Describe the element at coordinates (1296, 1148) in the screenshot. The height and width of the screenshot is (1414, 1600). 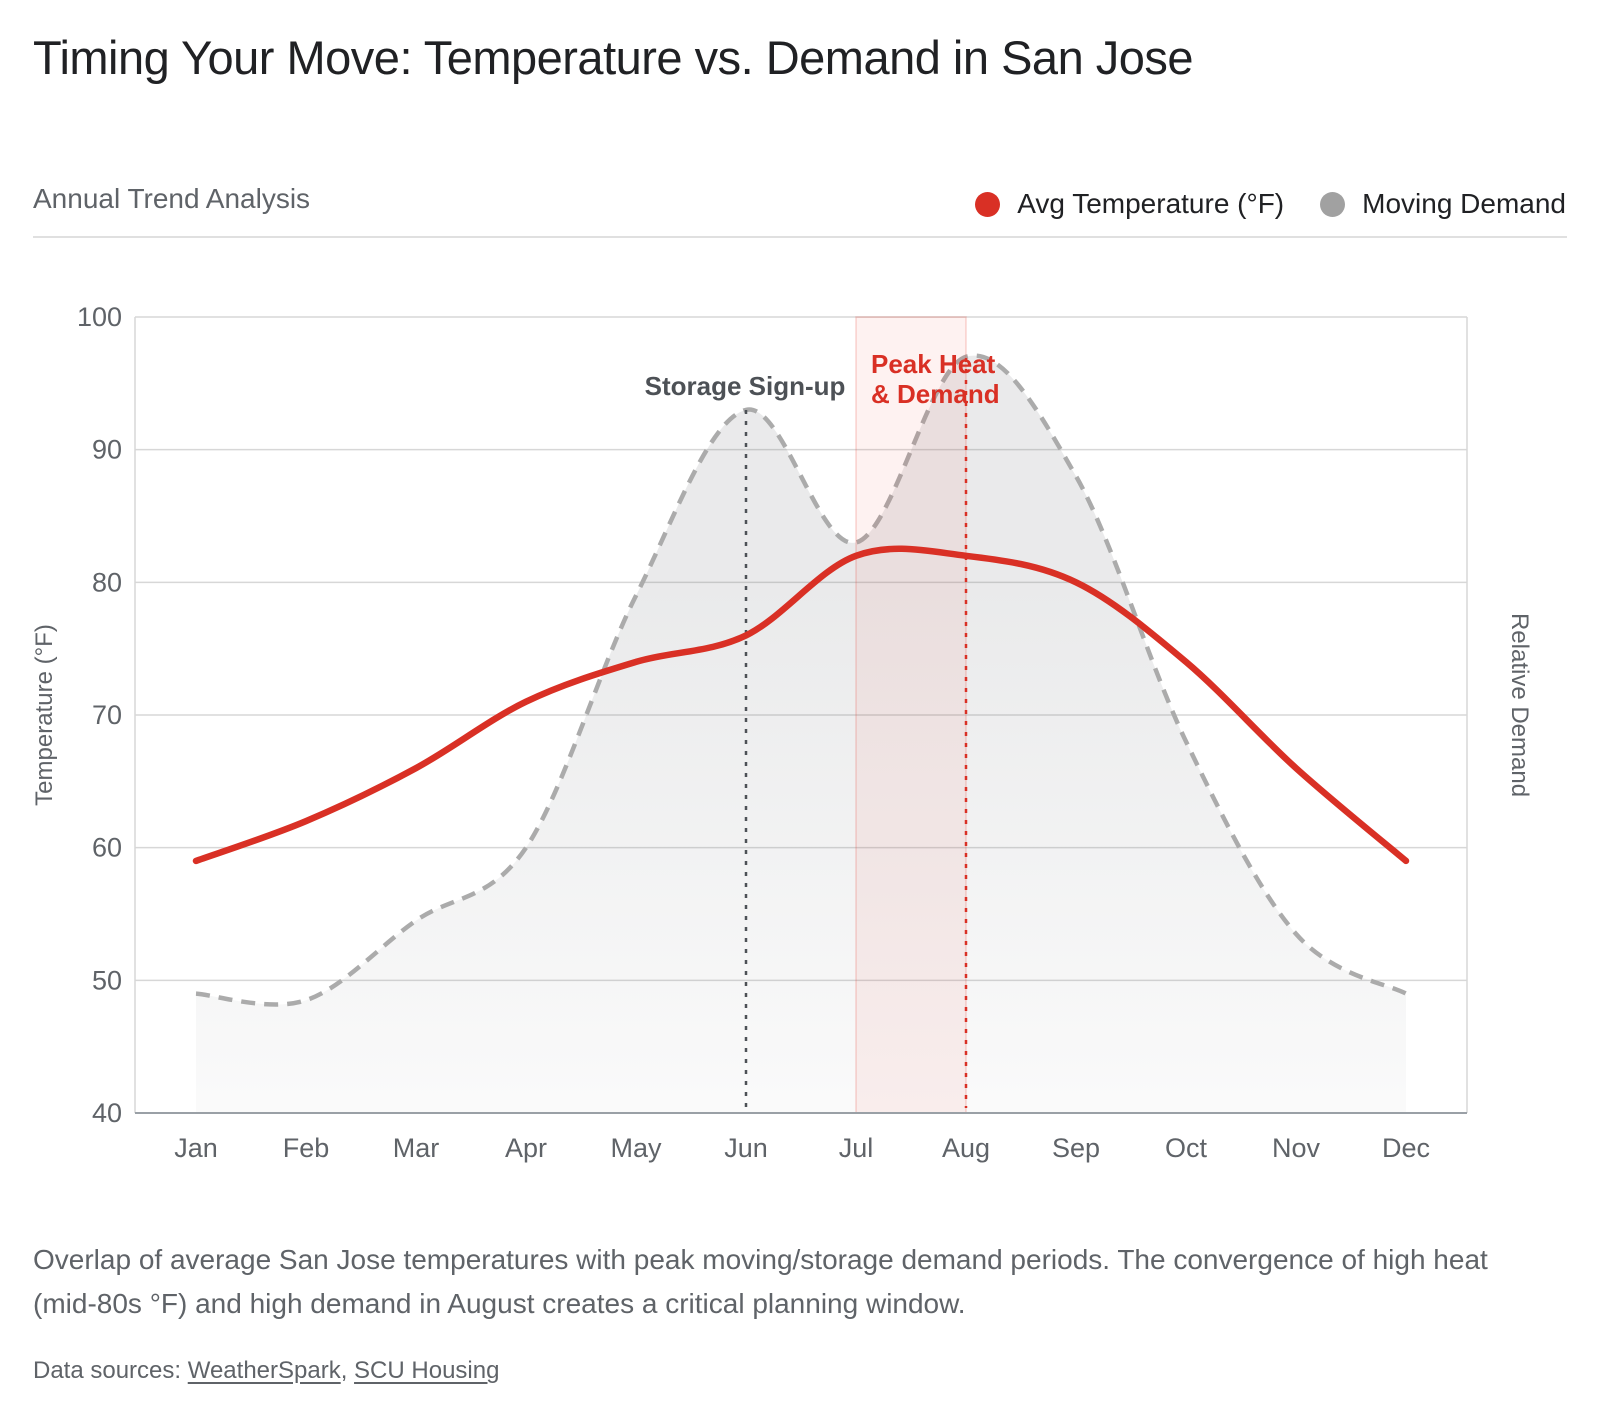
I see `svg-text: Nov` at that location.